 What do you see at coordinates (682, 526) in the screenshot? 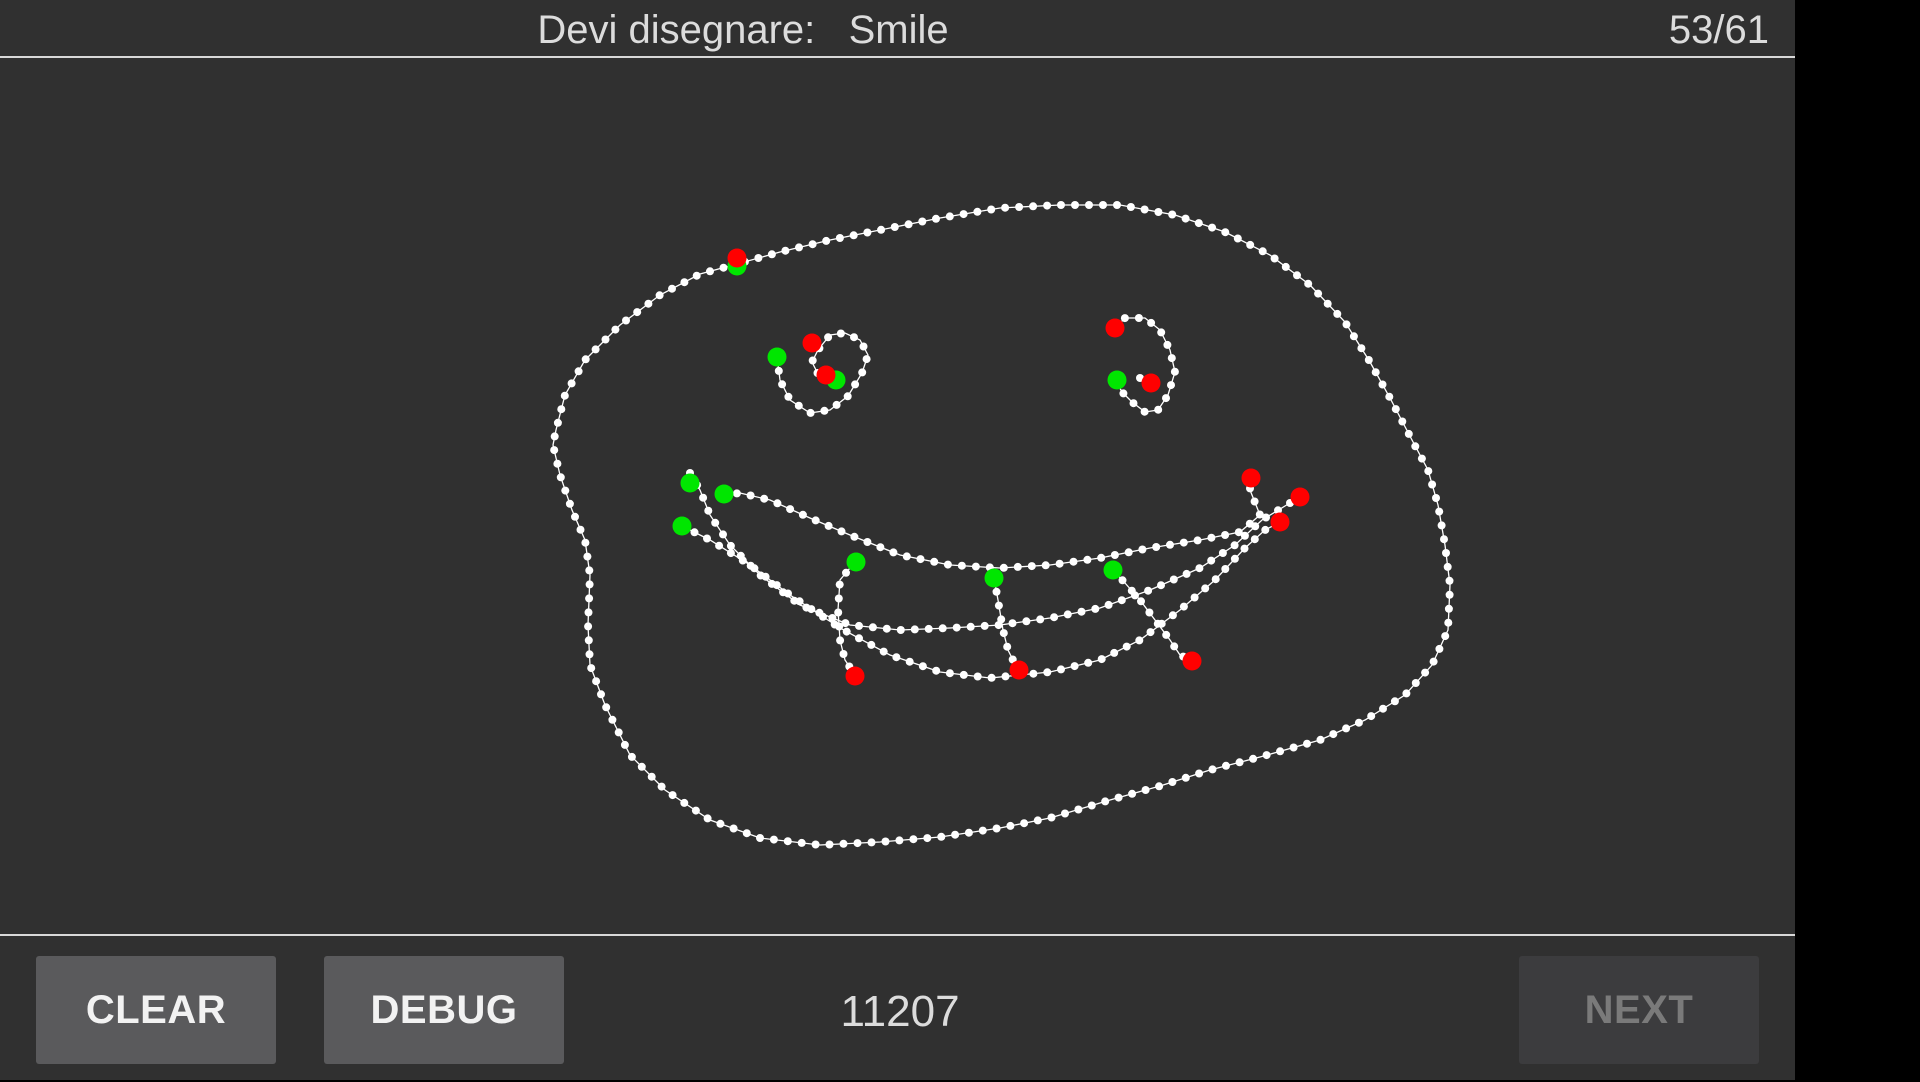
I see `stroke-start-marker` at bounding box center [682, 526].